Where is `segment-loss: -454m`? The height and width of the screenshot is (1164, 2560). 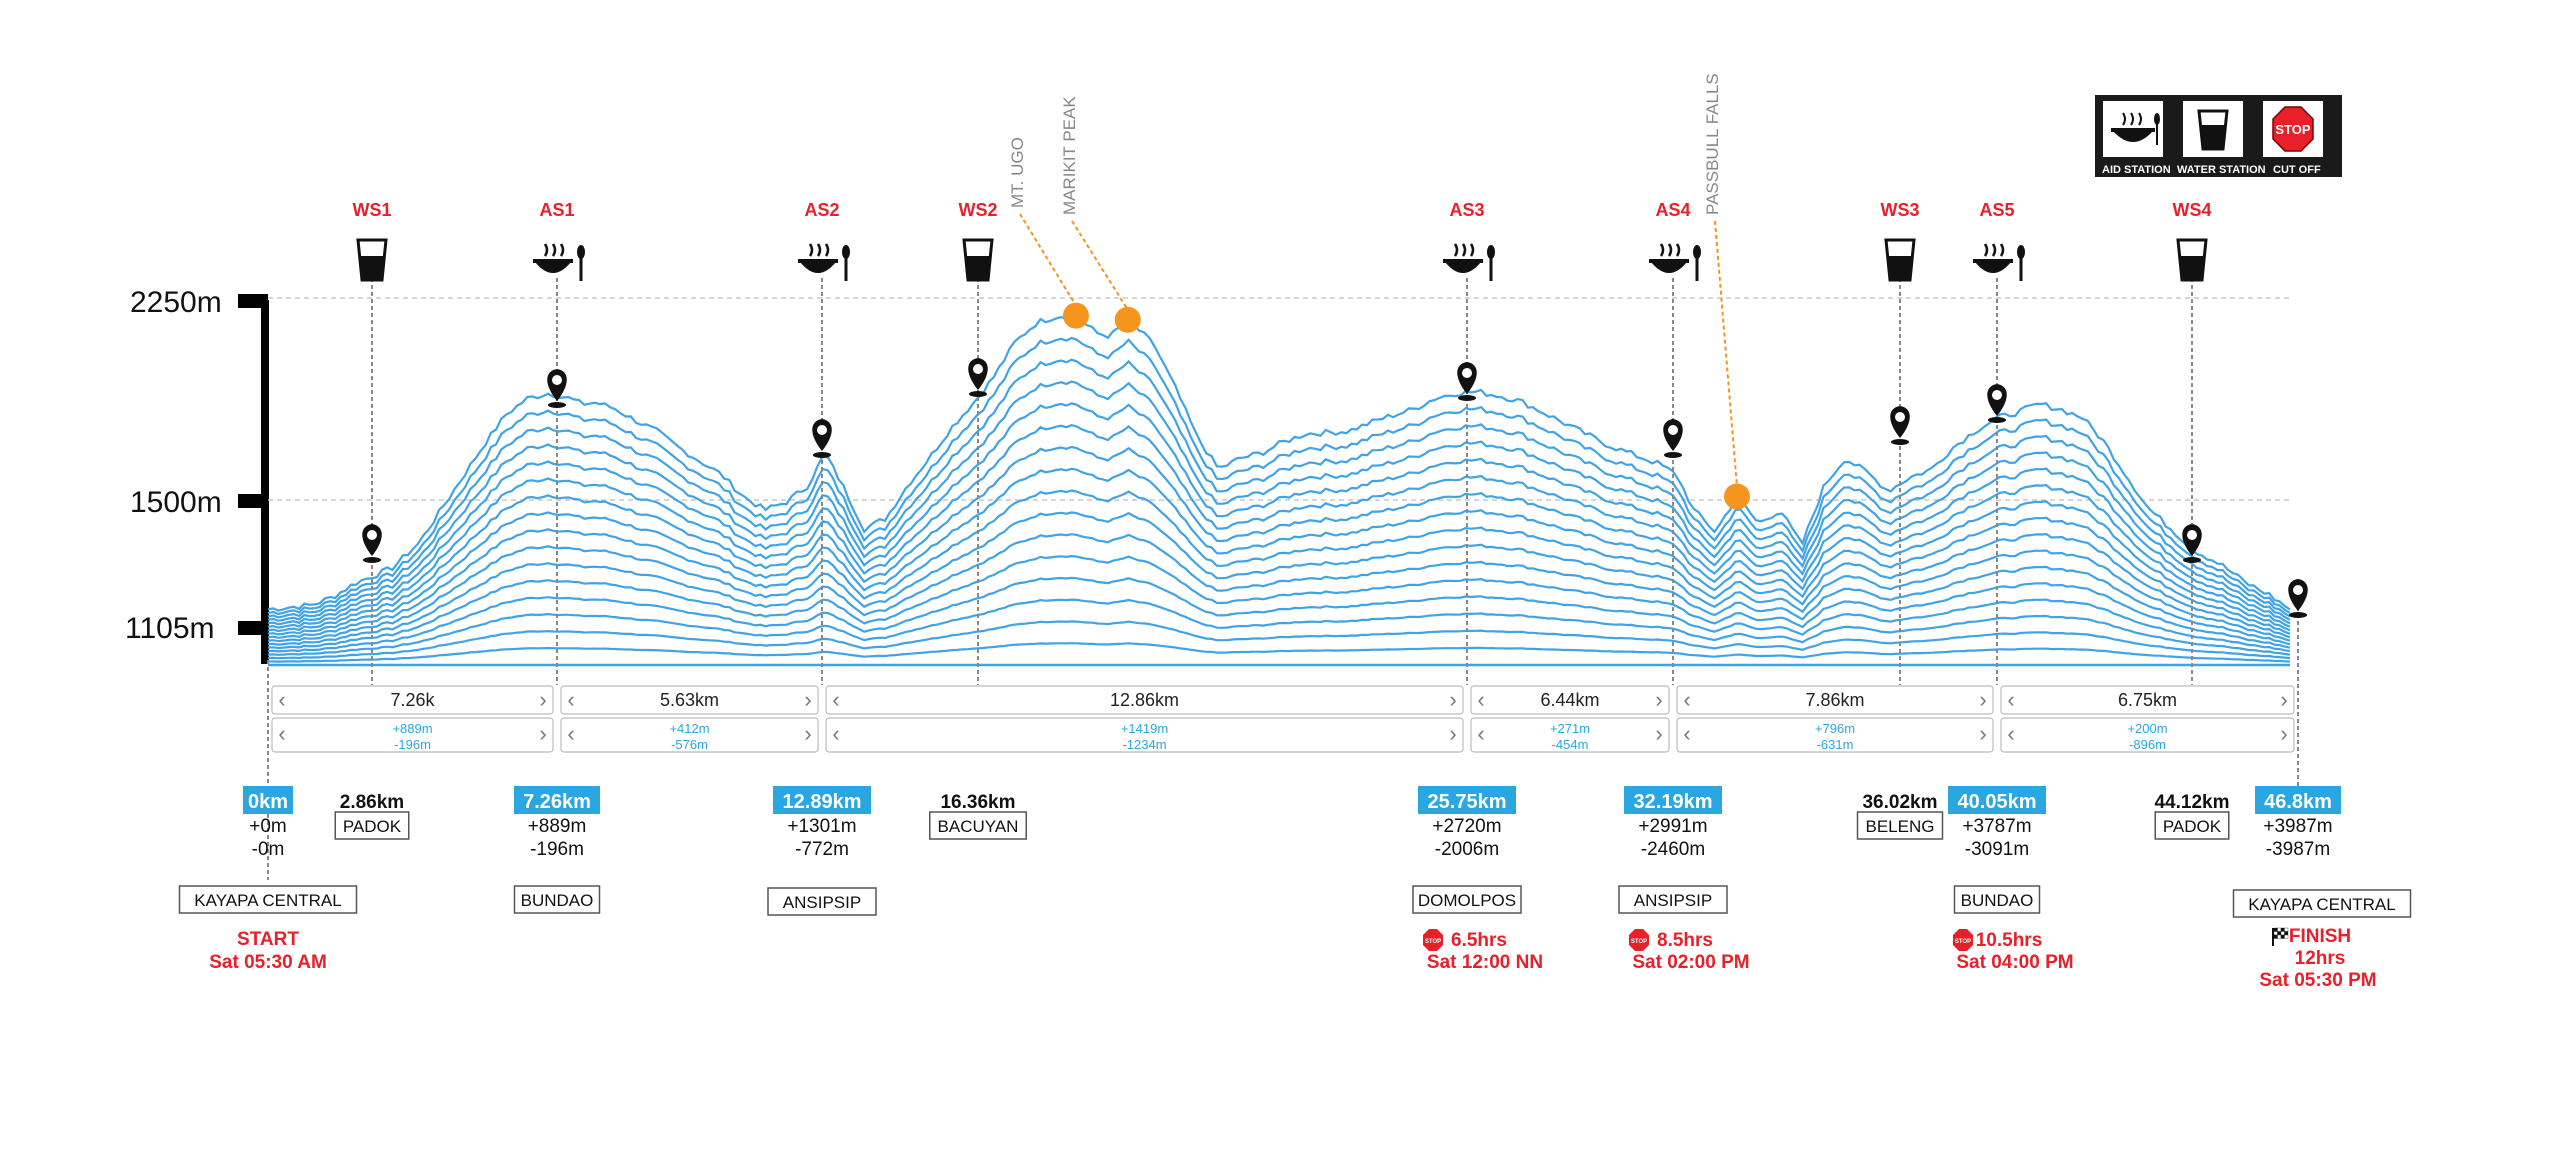 segment-loss: -454m is located at coordinates (1570, 744).